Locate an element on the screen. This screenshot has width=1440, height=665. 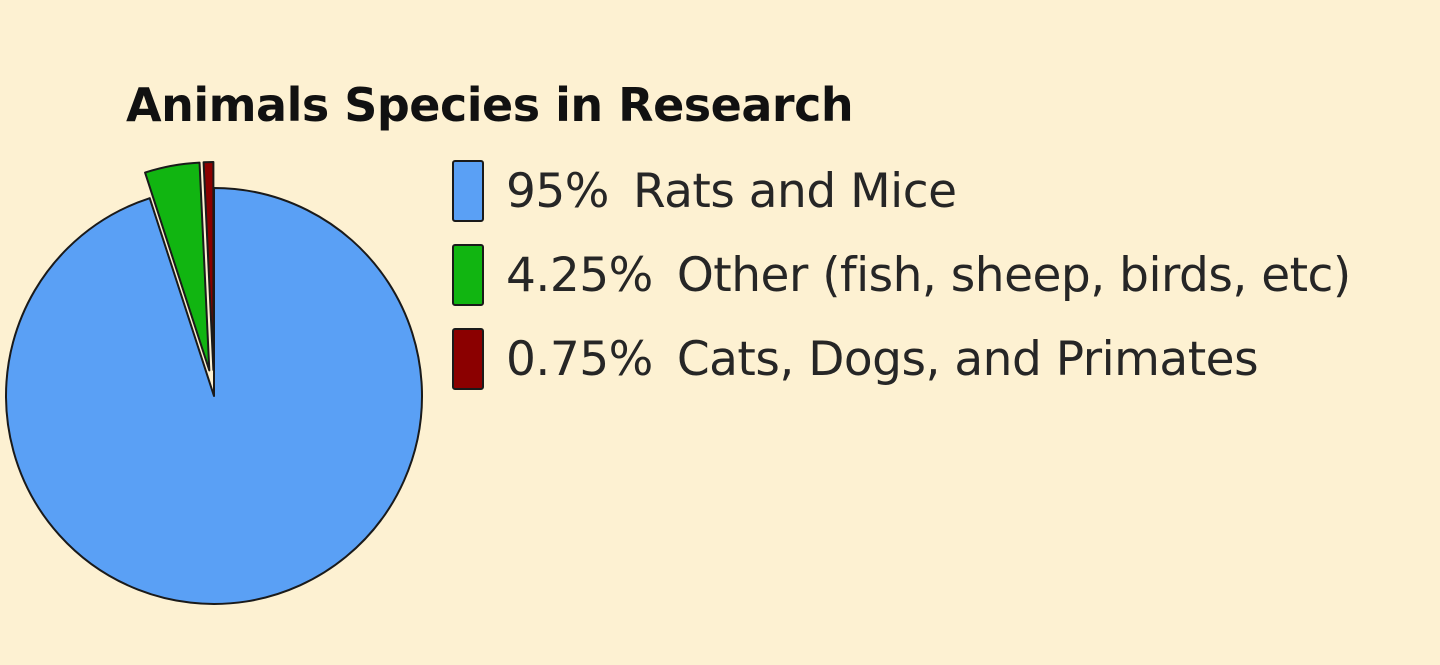
legend-item-other: 4.25% Other (fish, sheep, birds, etc) is located at coordinates (901, 275).